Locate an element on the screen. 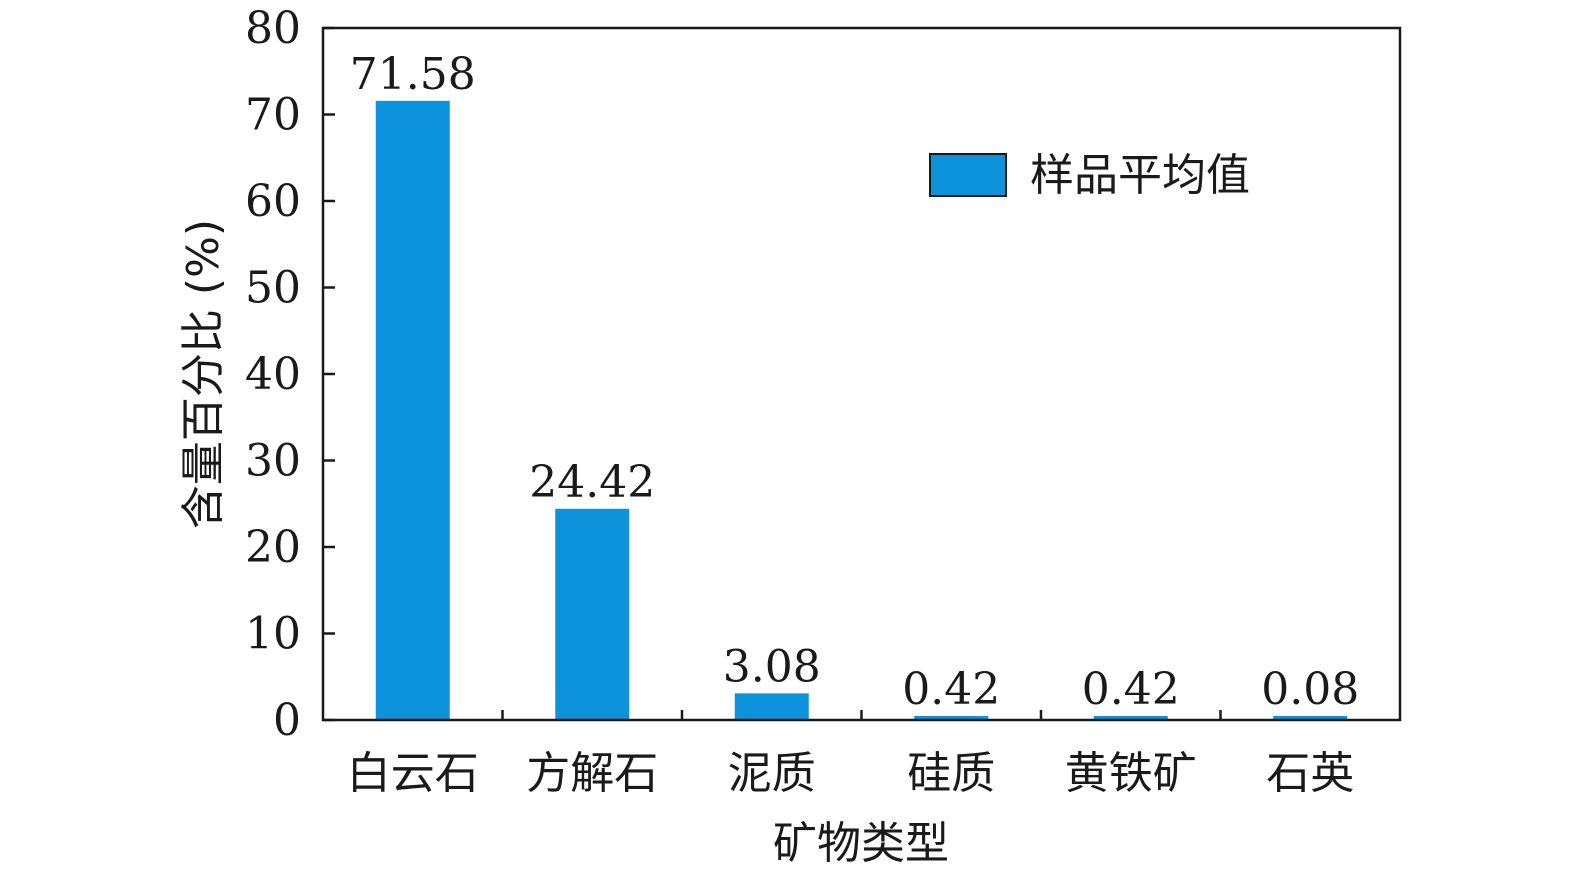 Image resolution: width=1575 pixels, height=878 pixels. category-label-3: 泥质 is located at coordinates (772, 773).